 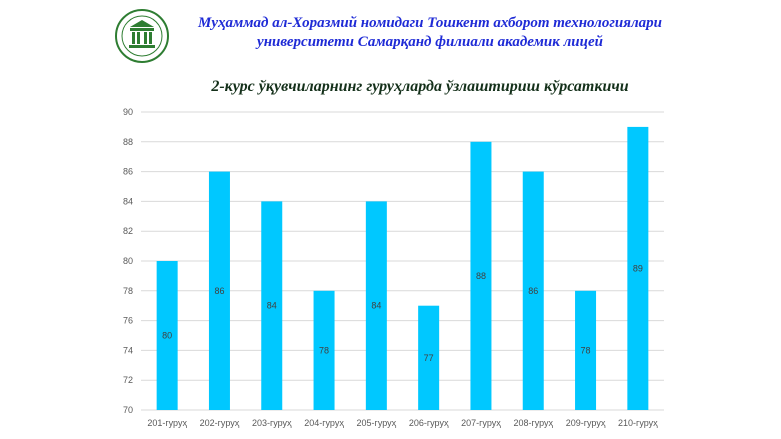 I want to click on data-label: 89, so click(x=638, y=268).